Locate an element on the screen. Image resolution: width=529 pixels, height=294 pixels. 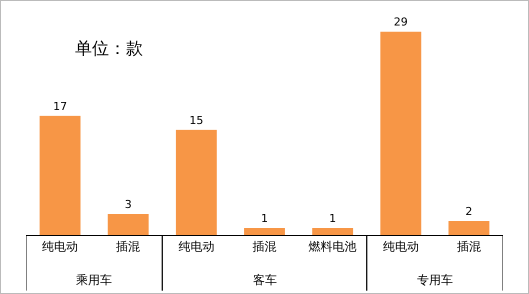
data-label: 29 is located at coordinates (401, 22).